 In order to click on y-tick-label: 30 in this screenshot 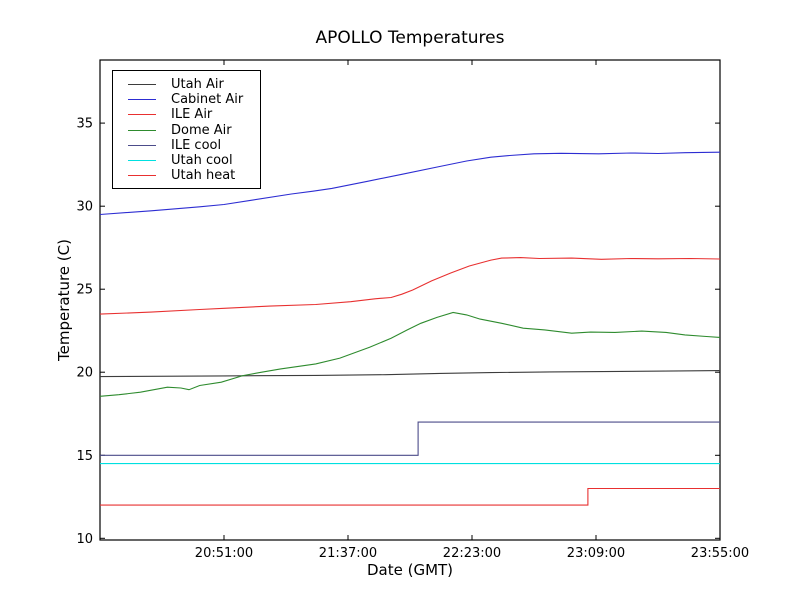, I will do `click(84, 207)`.